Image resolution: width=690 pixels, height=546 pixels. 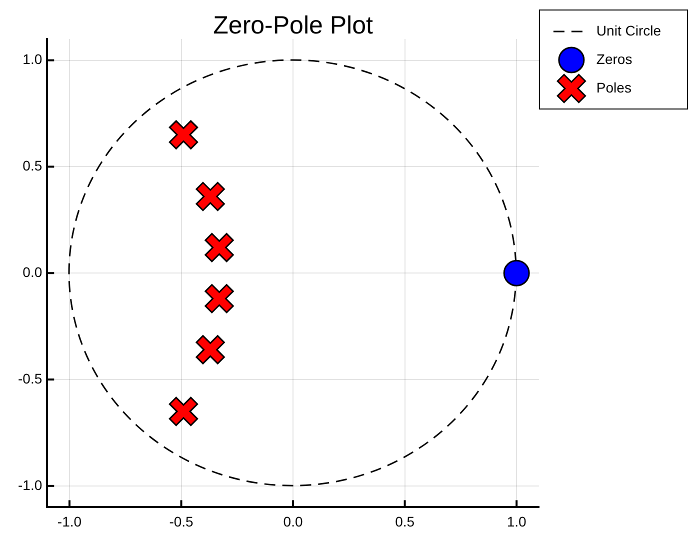 I want to click on x-tick-label: 0.5, so click(x=405, y=521).